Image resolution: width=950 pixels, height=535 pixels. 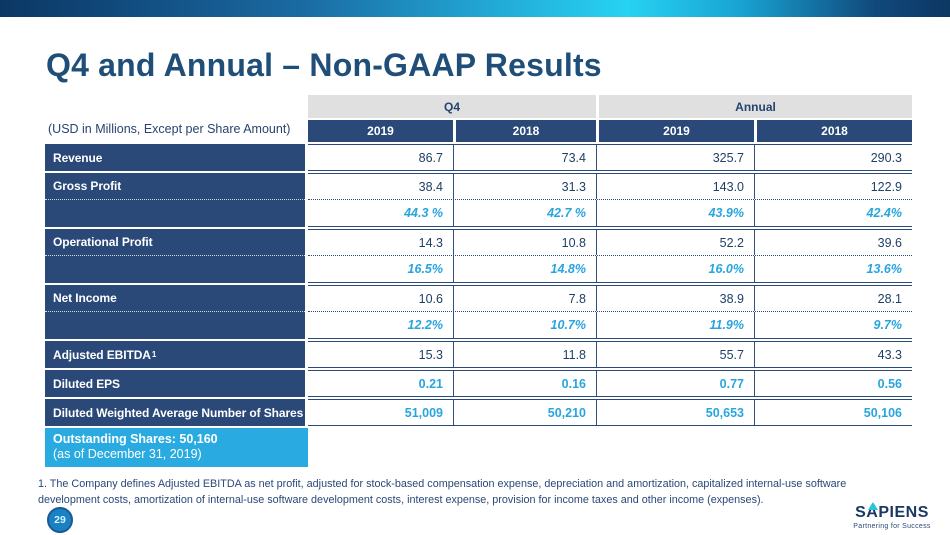 What do you see at coordinates (524, 269) in the screenshot?
I see `table-cell-percent: 14.8%` at bounding box center [524, 269].